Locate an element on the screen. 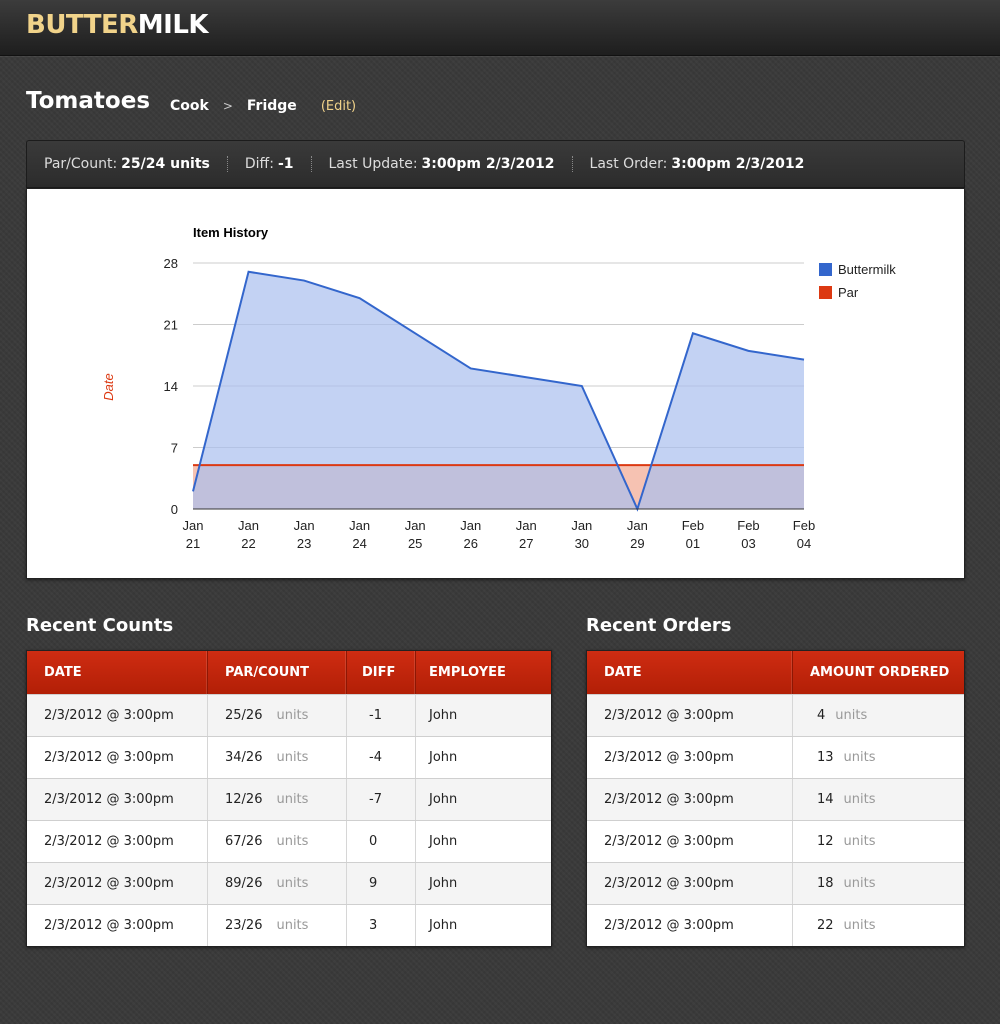  amount-value: 22 is located at coordinates (825, 925).